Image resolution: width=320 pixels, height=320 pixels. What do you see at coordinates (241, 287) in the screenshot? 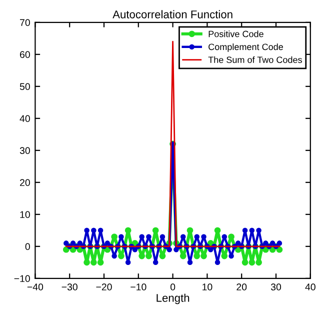
I see `x-tick-label: 20` at bounding box center [241, 287].